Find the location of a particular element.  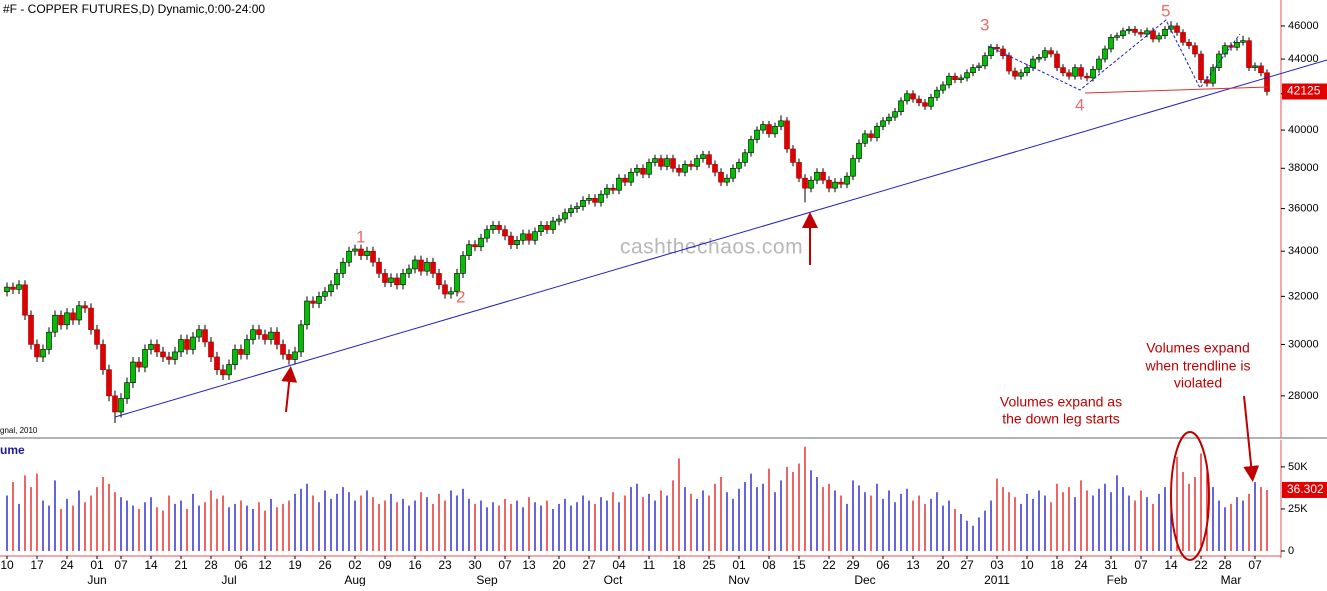

x-tick-label: 27 is located at coordinates (967, 565).